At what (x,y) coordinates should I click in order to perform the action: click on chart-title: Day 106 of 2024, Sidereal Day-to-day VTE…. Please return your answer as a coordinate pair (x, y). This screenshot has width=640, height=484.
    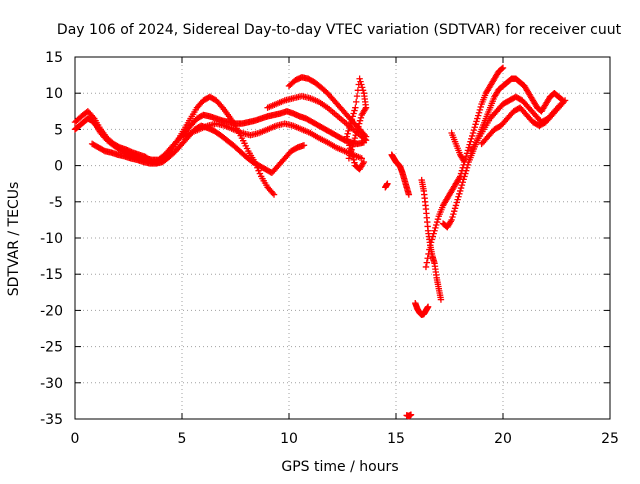
    Looking at the image, I should click on (339, 30).